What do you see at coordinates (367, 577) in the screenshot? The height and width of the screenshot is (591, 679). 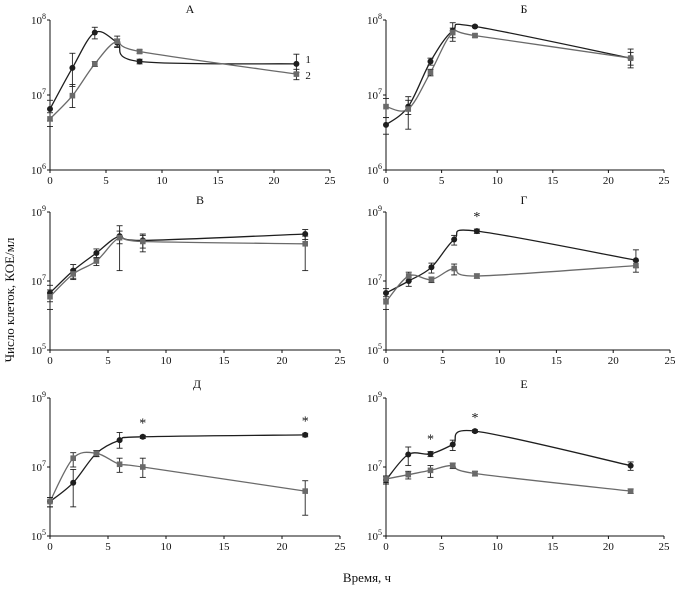 I see `x-axis-label: Время, ч` at bounding box center [367, 577].